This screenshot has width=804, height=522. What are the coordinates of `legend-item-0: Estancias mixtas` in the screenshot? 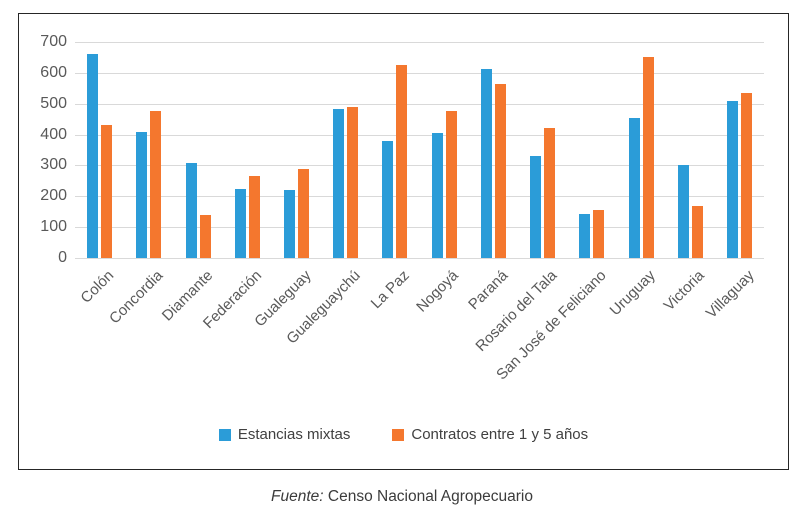 It's located at (284, 434).